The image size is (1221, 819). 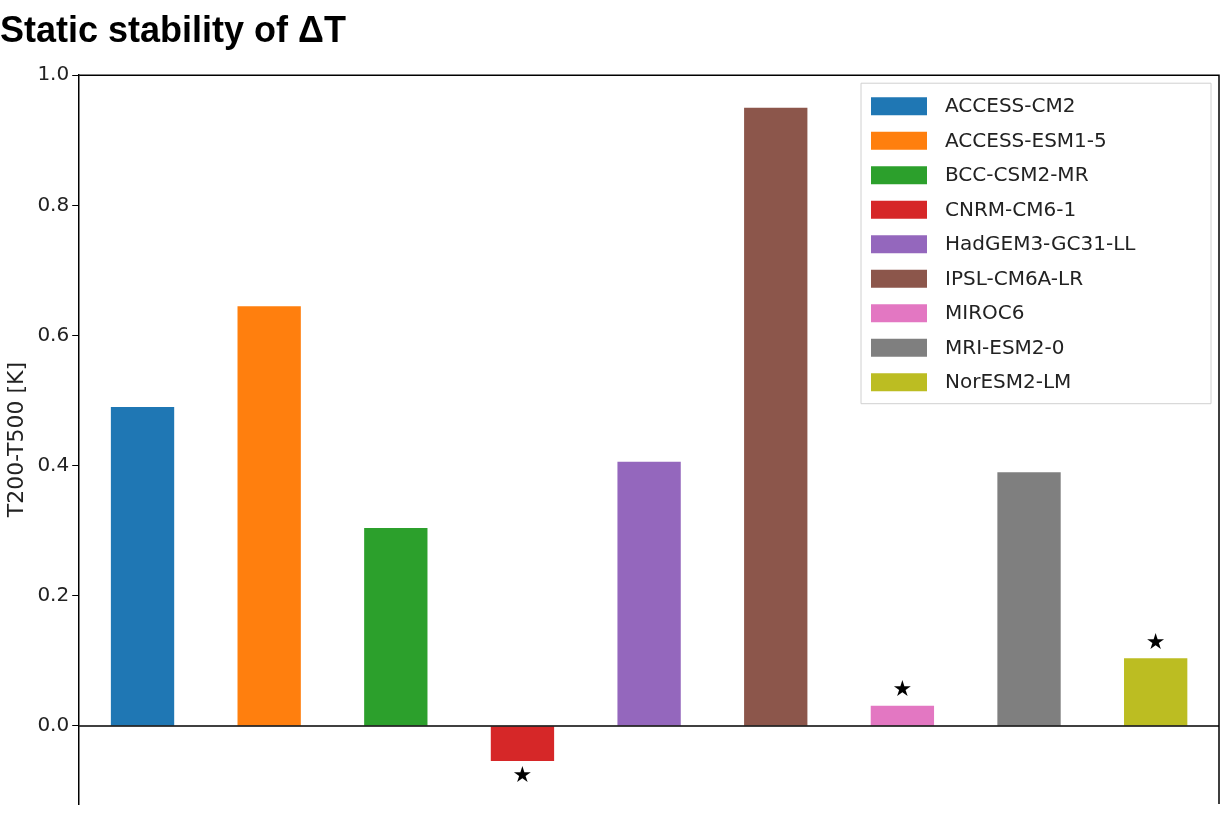 What do you see at coordinates (1008, 381) in the screenshot?
I see `legend-label: NorESM2-LM` at bounding box center [1008, 381].